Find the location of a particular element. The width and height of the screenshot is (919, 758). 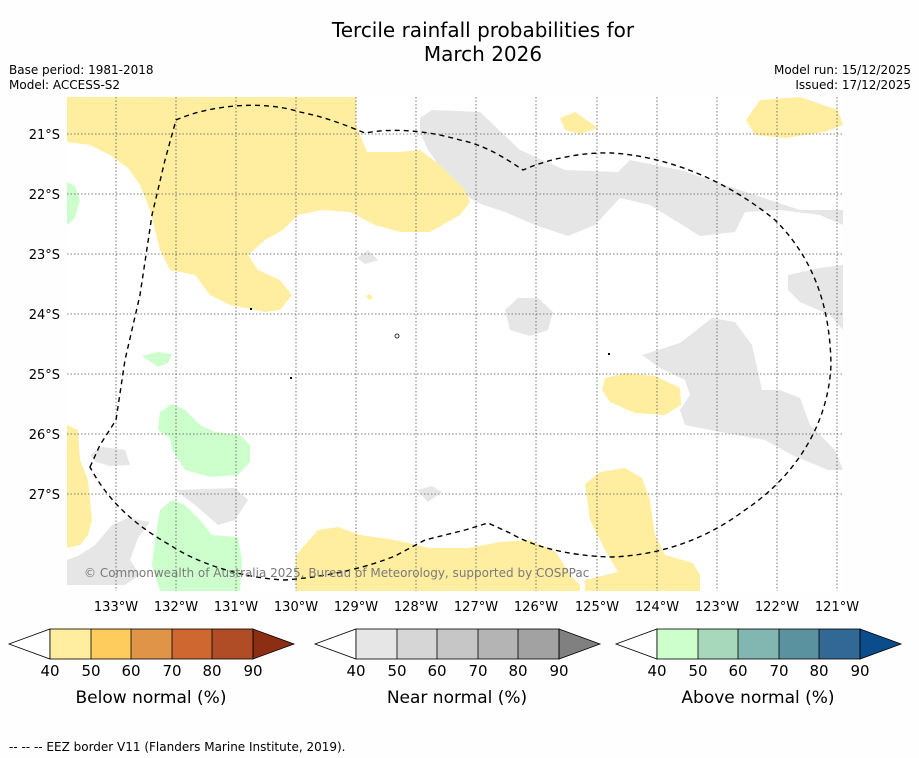

lon-label: 127°W is located at coordinates (476, 607).